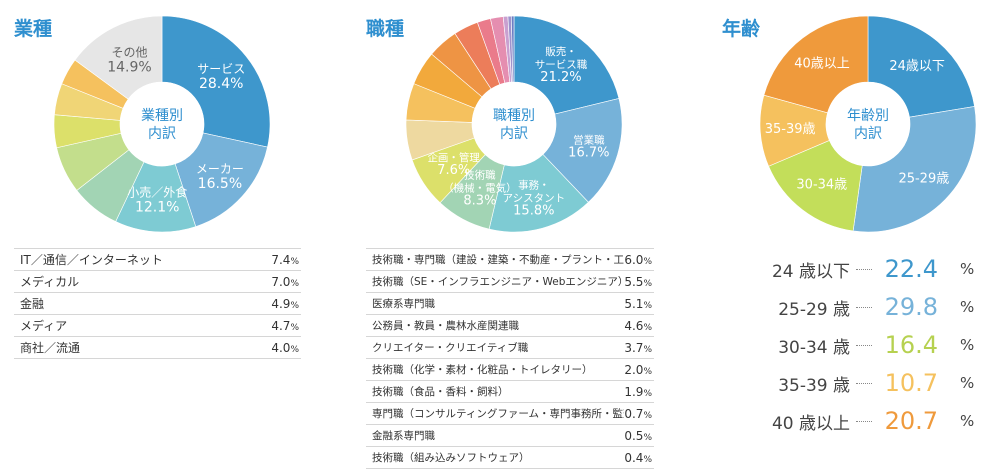  What do you see at coordinates (638, 259) in the screenshot?
I see `row-value: 6.0%` at bounding box center [638, 259].